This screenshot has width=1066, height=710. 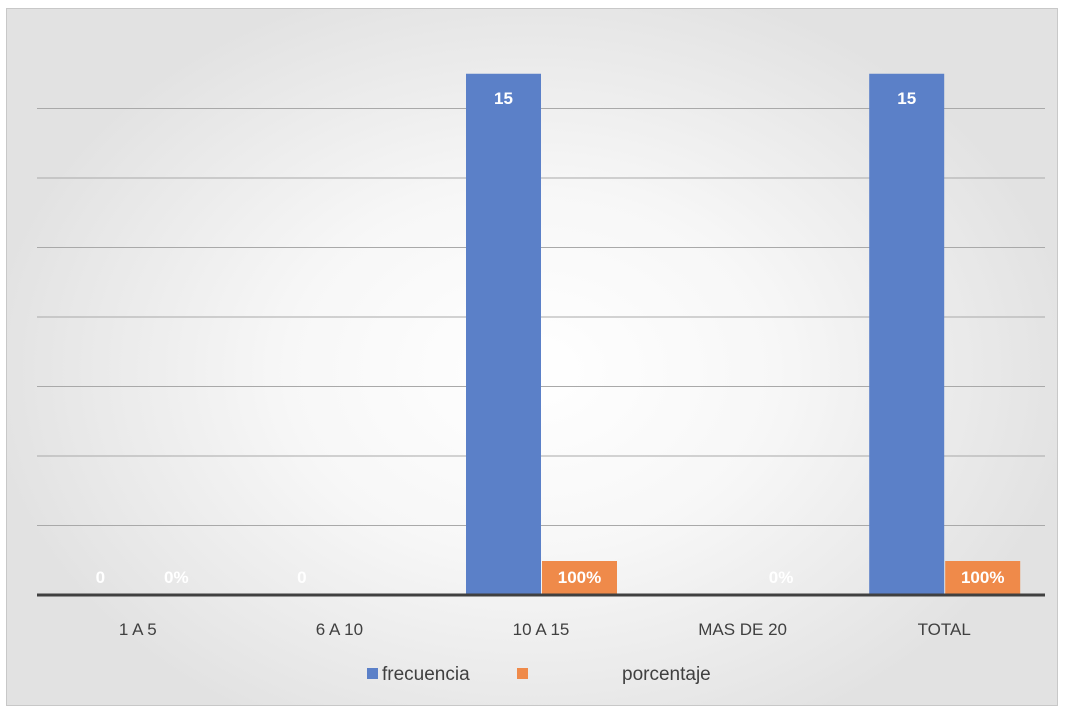 I want to click on legend: frecuencia porcentaje, so click(x=539, y=674).